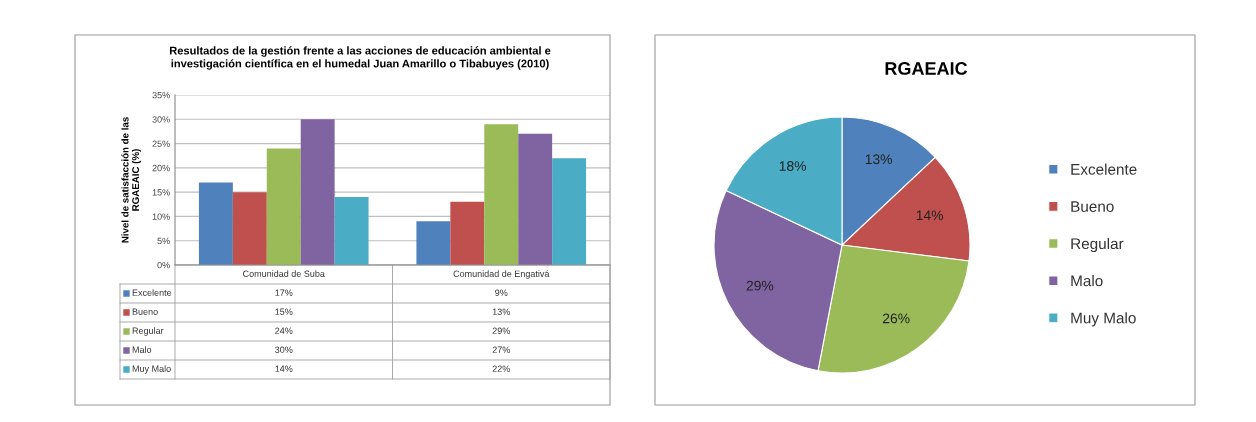 The width and height of the screenshot is (1256, 422). What do you see at coordinates (501, 274) in the screenshot?
I see `x-tick-label: Comunidad de Engativá` at bounding box center [501, 274].